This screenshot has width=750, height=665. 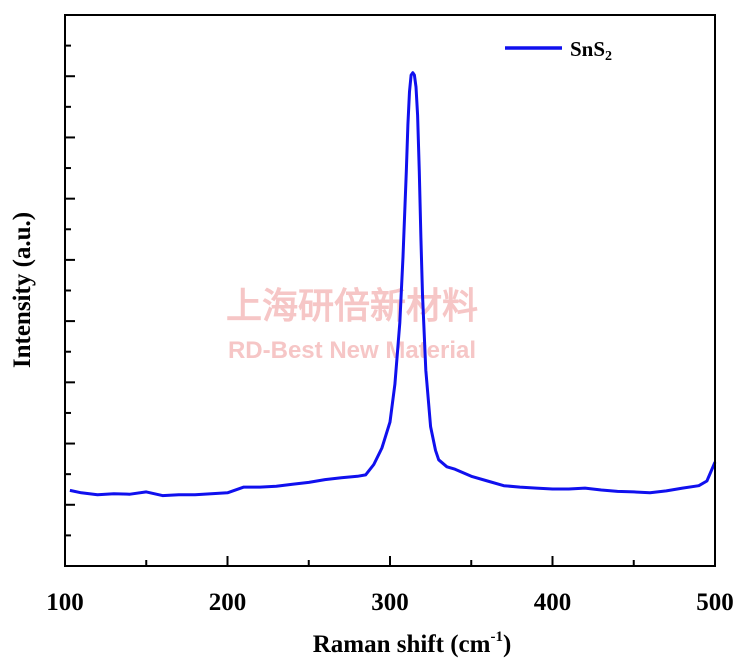 I want to click on x-axis-ticks, so click(x=390, y=561).